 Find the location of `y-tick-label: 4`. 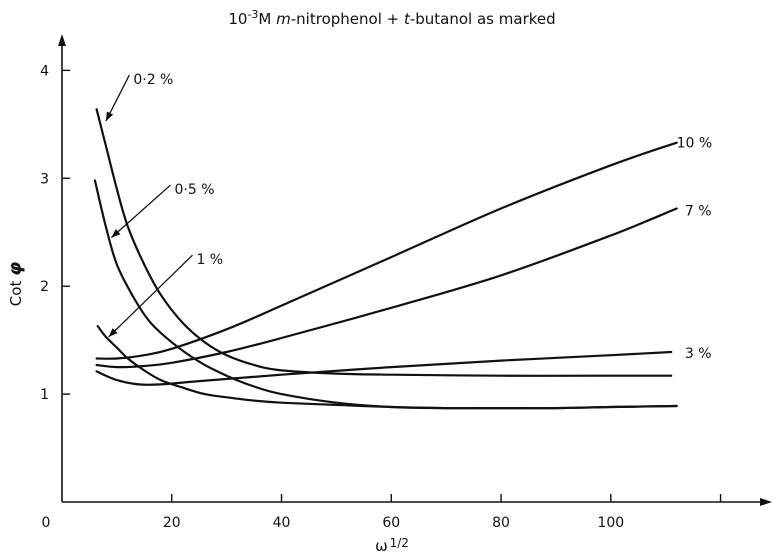

y-tick-label: 4 is located at coordinates (44, 71).